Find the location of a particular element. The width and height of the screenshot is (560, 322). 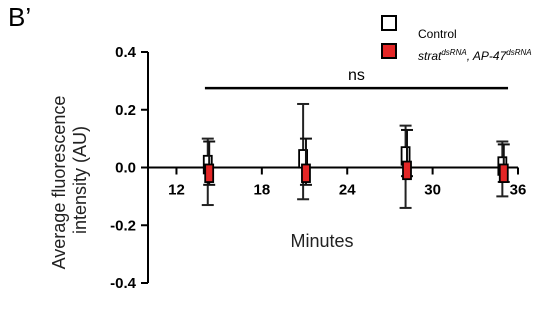

x-tick-label: 24 is located at coordinates (347, 190).